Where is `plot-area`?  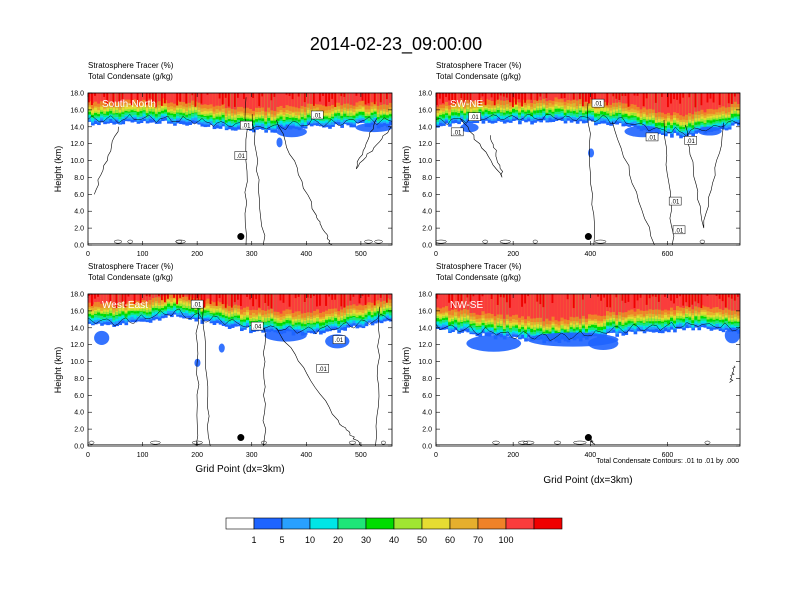 plot-area is located at coordinates (588, 370).